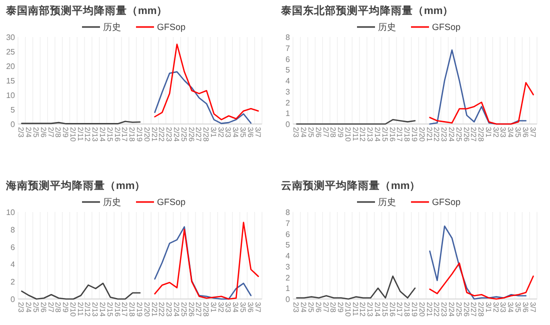 The height and width of the screenshot is (325, 550). I want to click on y-tick-label: 15, so click(11, 81).